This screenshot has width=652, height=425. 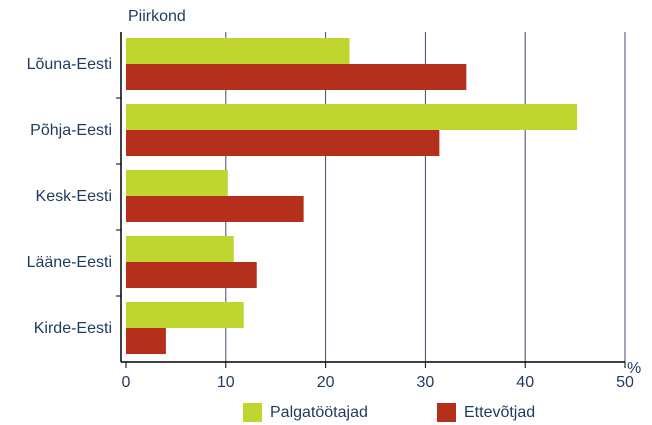 I want to click on legend-label: Palgatöötajad, so click(x=319, y=412).